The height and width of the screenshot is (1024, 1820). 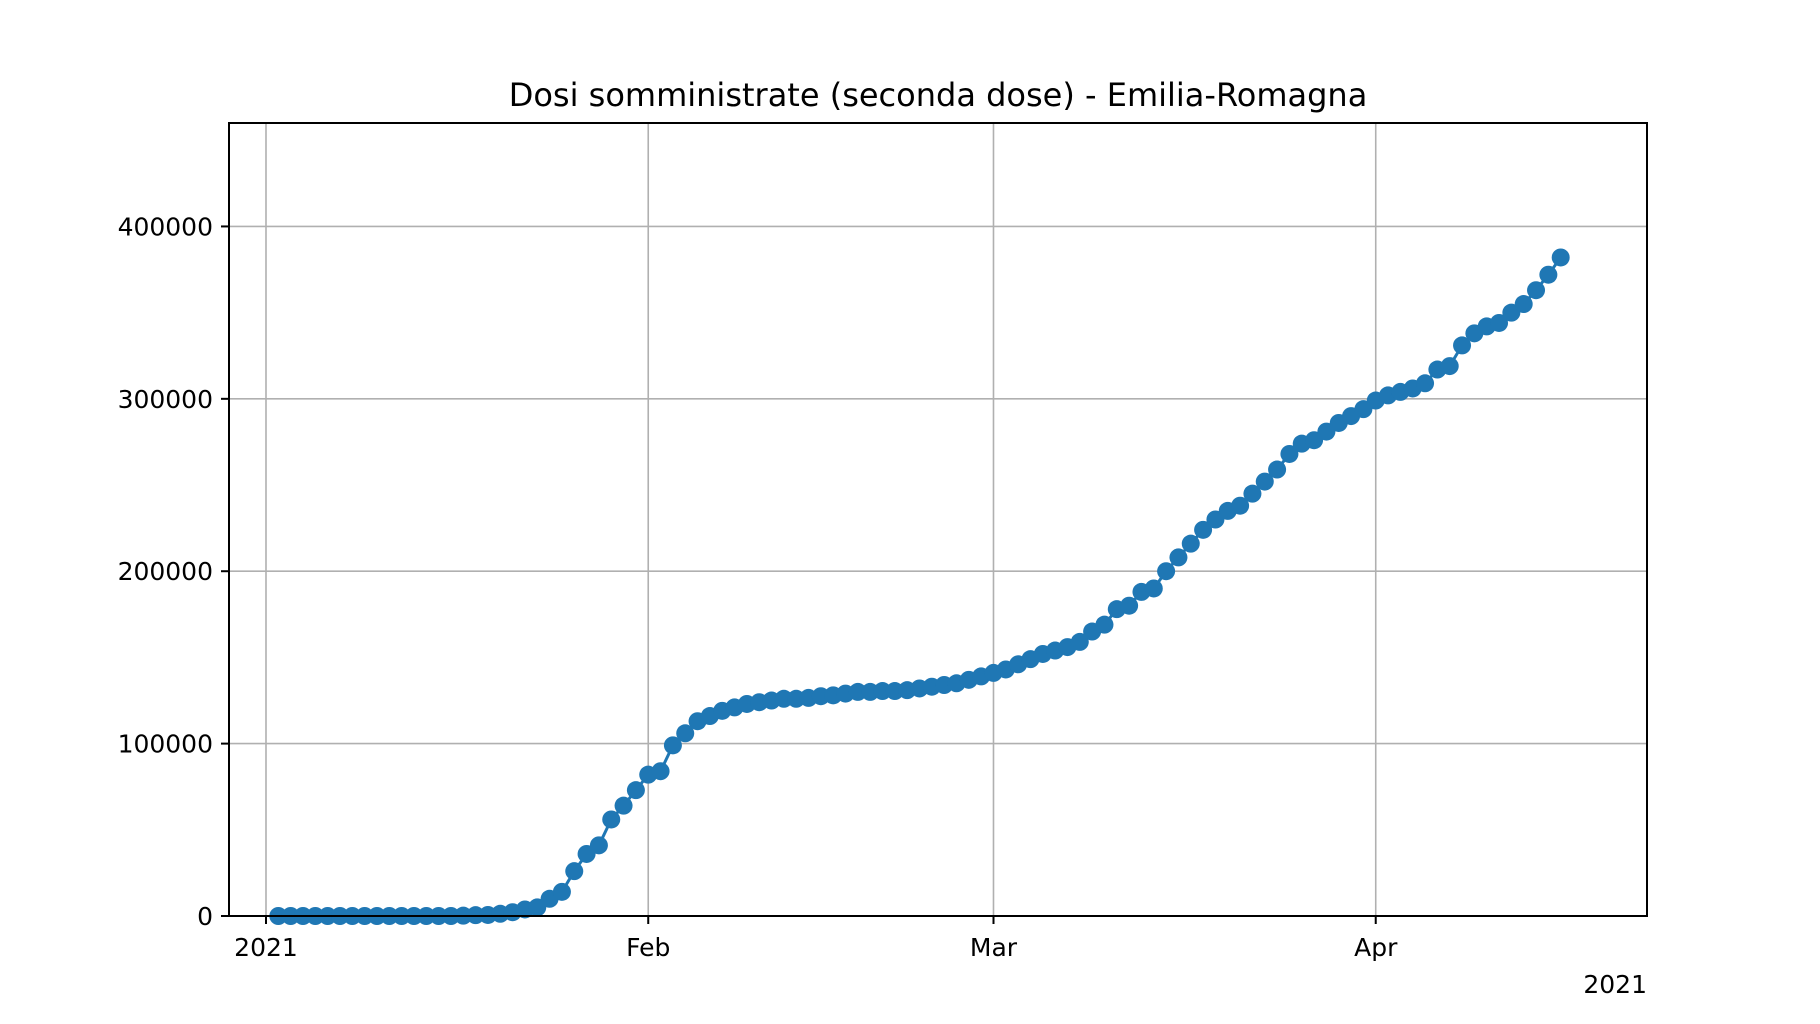 I want to click on x-tick-label: Mar, so click(x=994, y=947).